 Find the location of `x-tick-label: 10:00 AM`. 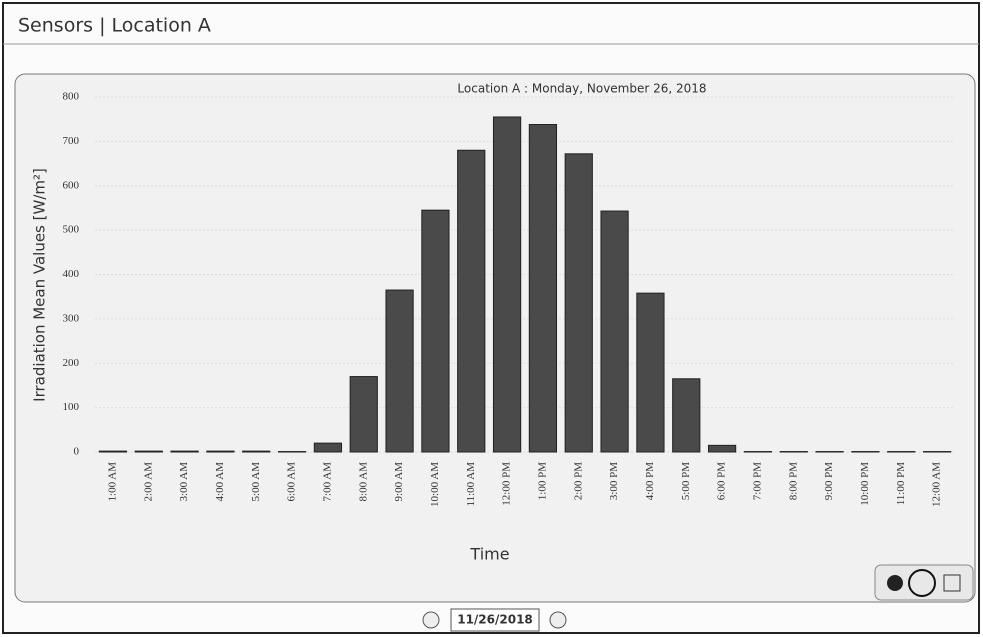

x-tick-label: 10:00 AM is located at coordinates (435, 484).